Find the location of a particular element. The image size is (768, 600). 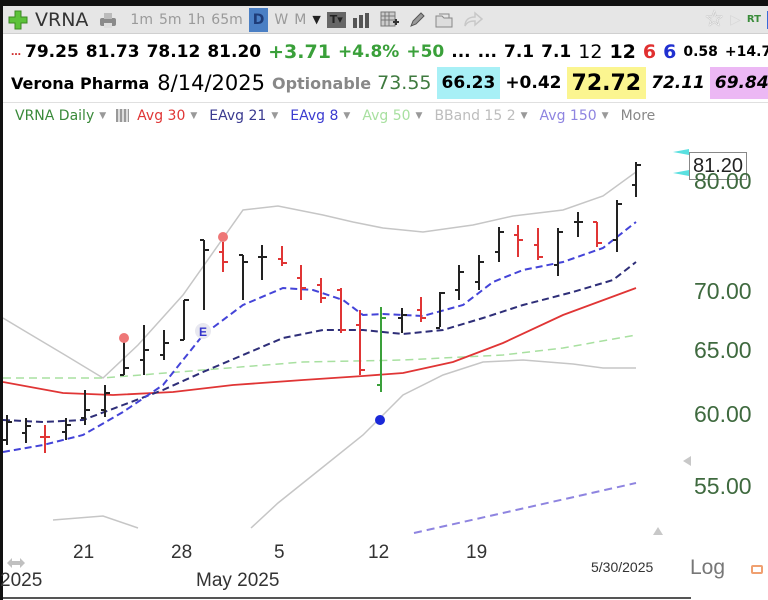

change-value: +3.71 is located at coordinates (299, 52).